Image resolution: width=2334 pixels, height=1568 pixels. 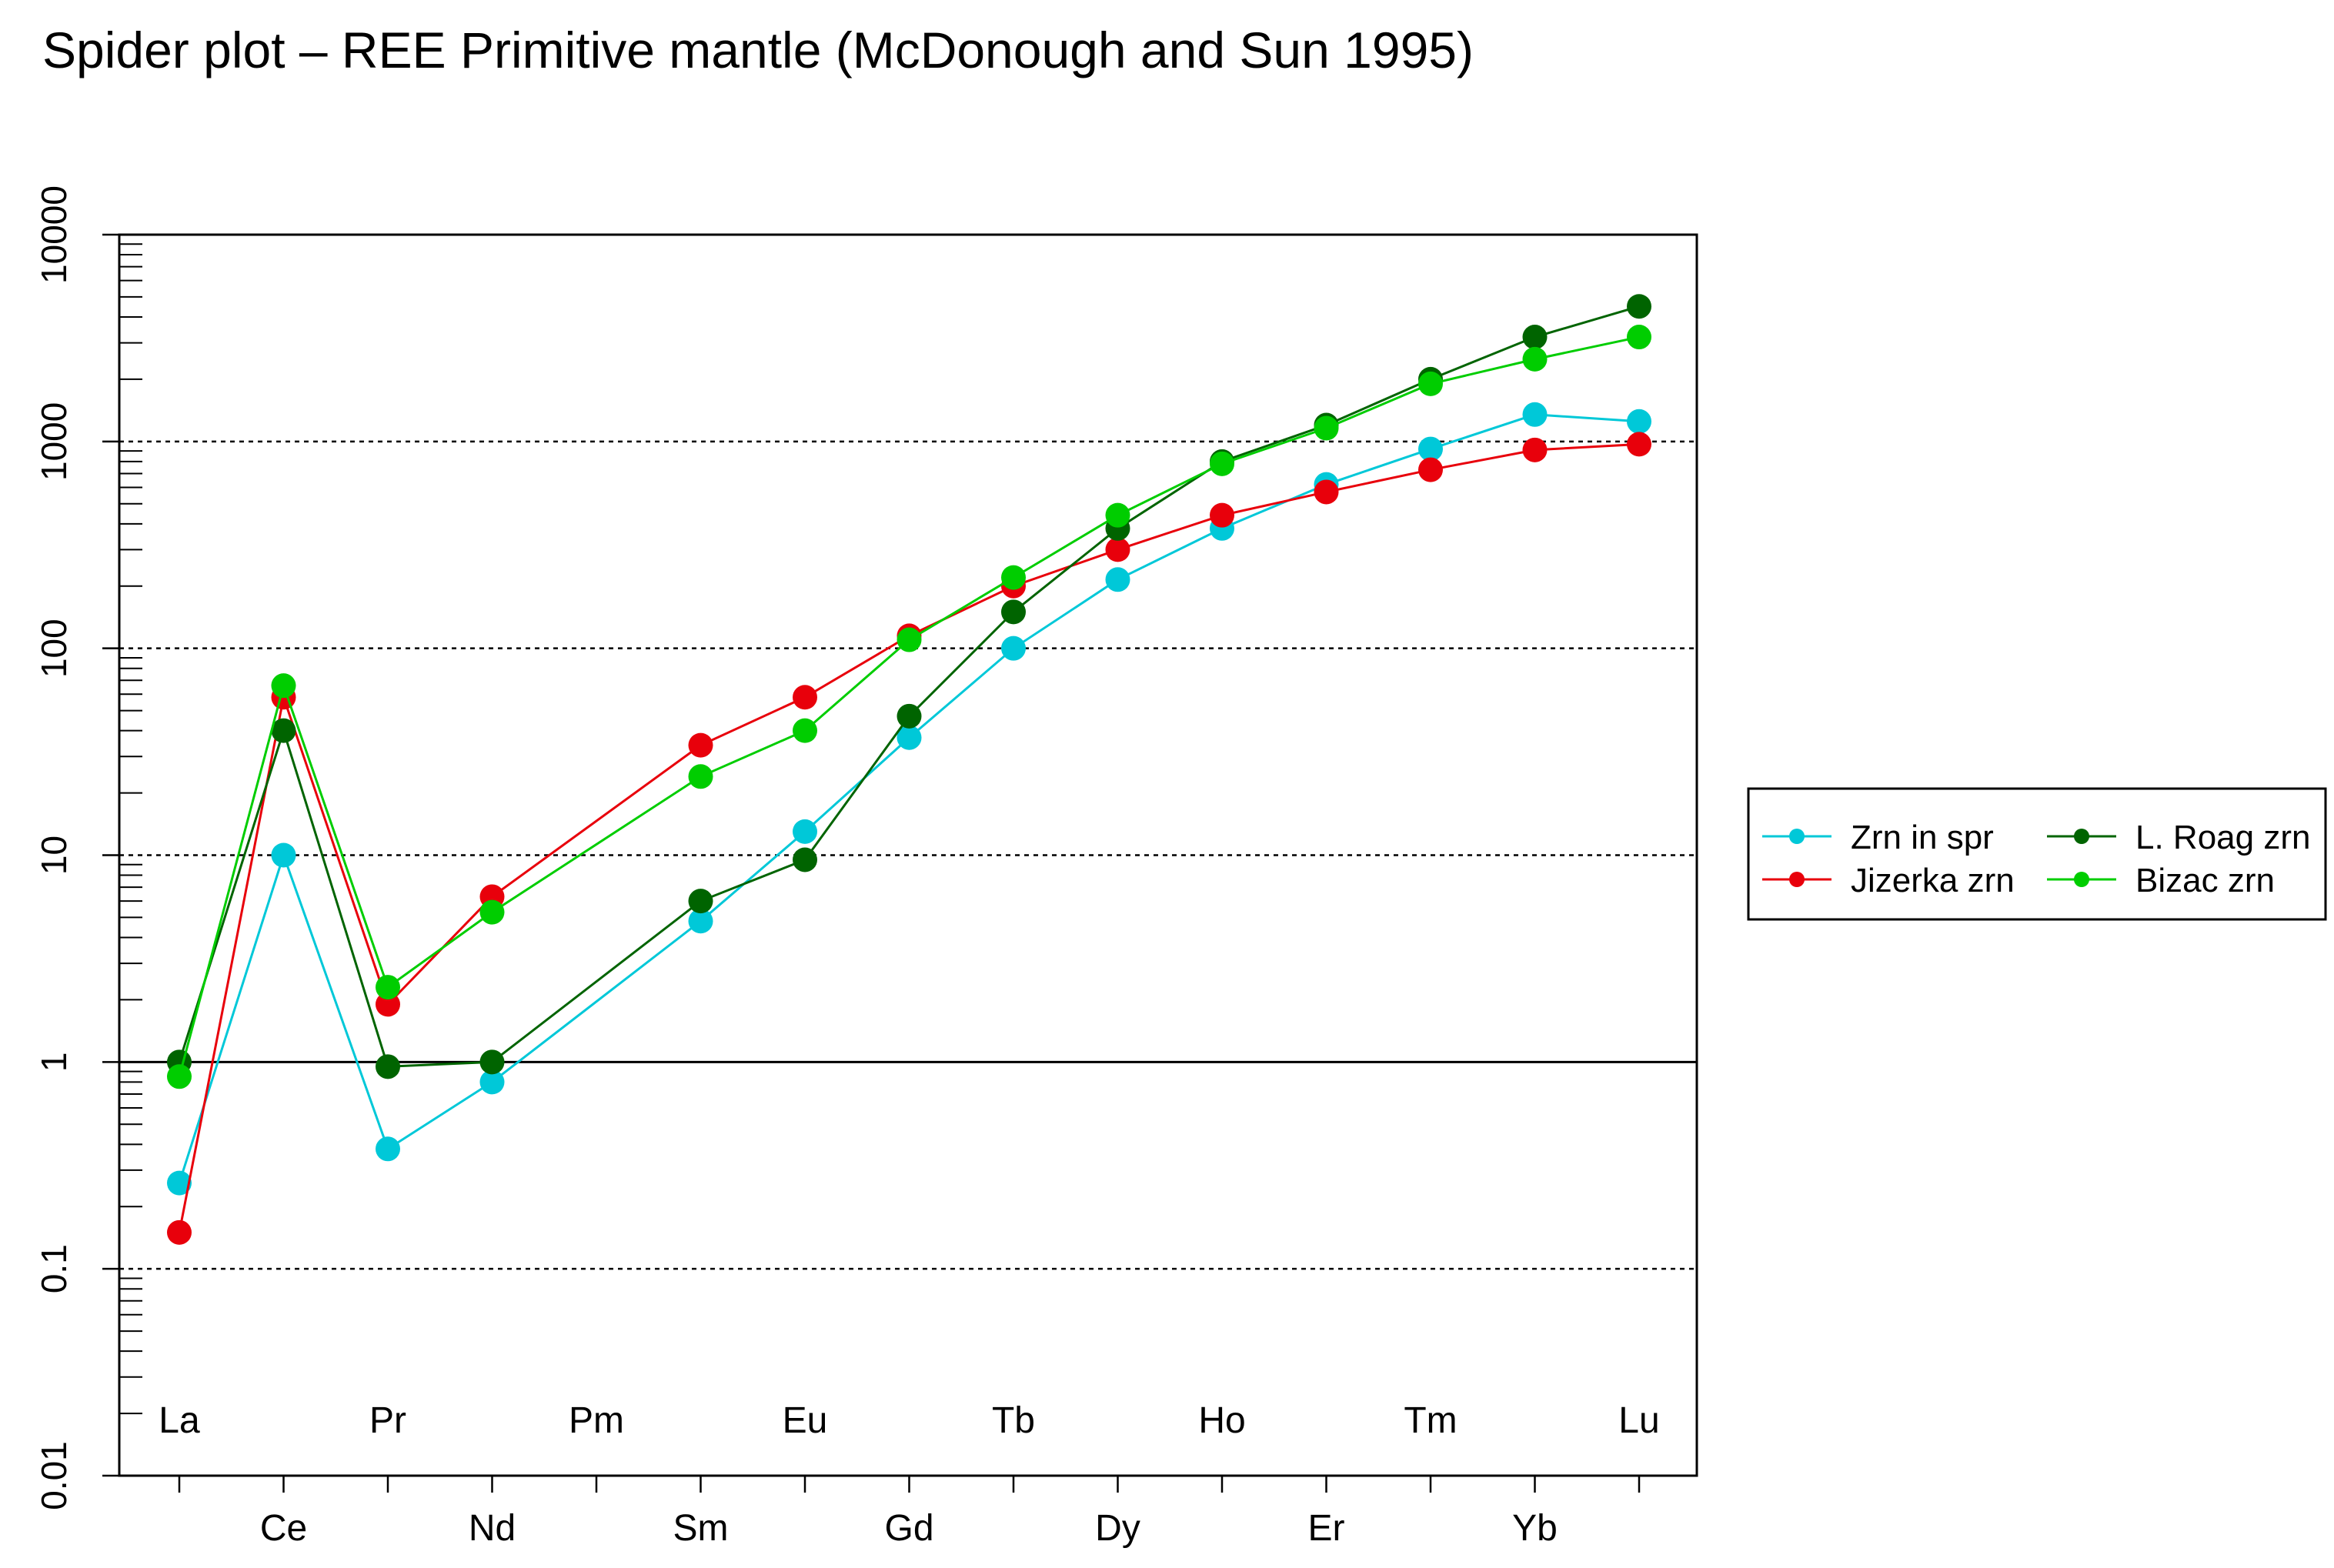 I want to click on legend-label: L. Roag zrn, so click(x=2222, y=838).